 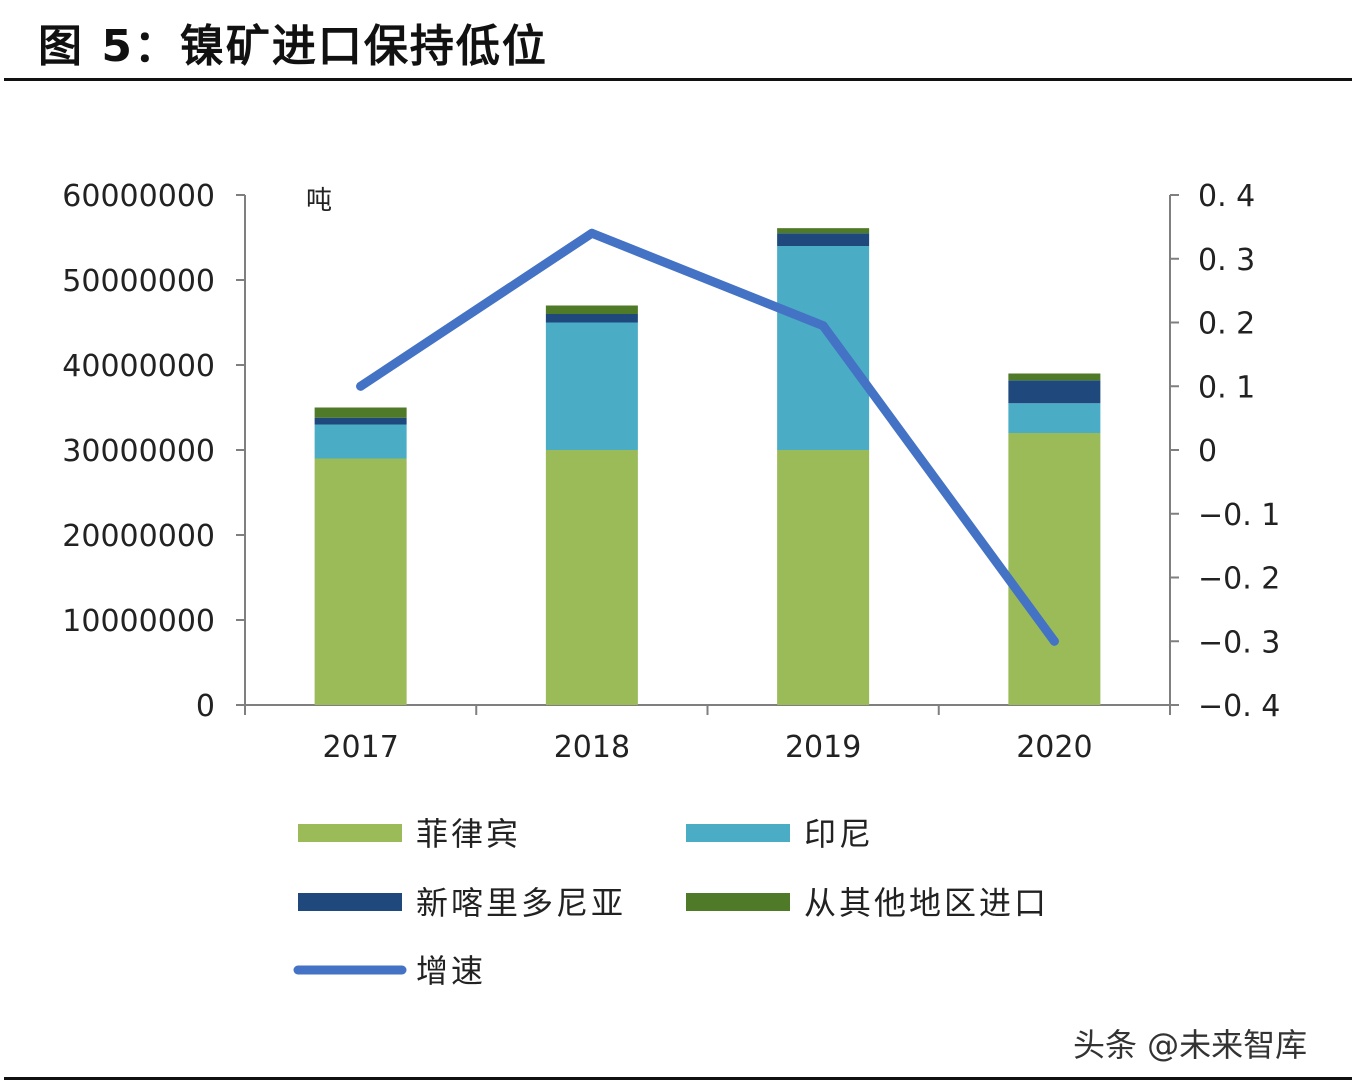 What do you see at coordinates (1207, 451) in the screenshot?
I see `right-tick-label: 0` at bounding box center [1207, 451].